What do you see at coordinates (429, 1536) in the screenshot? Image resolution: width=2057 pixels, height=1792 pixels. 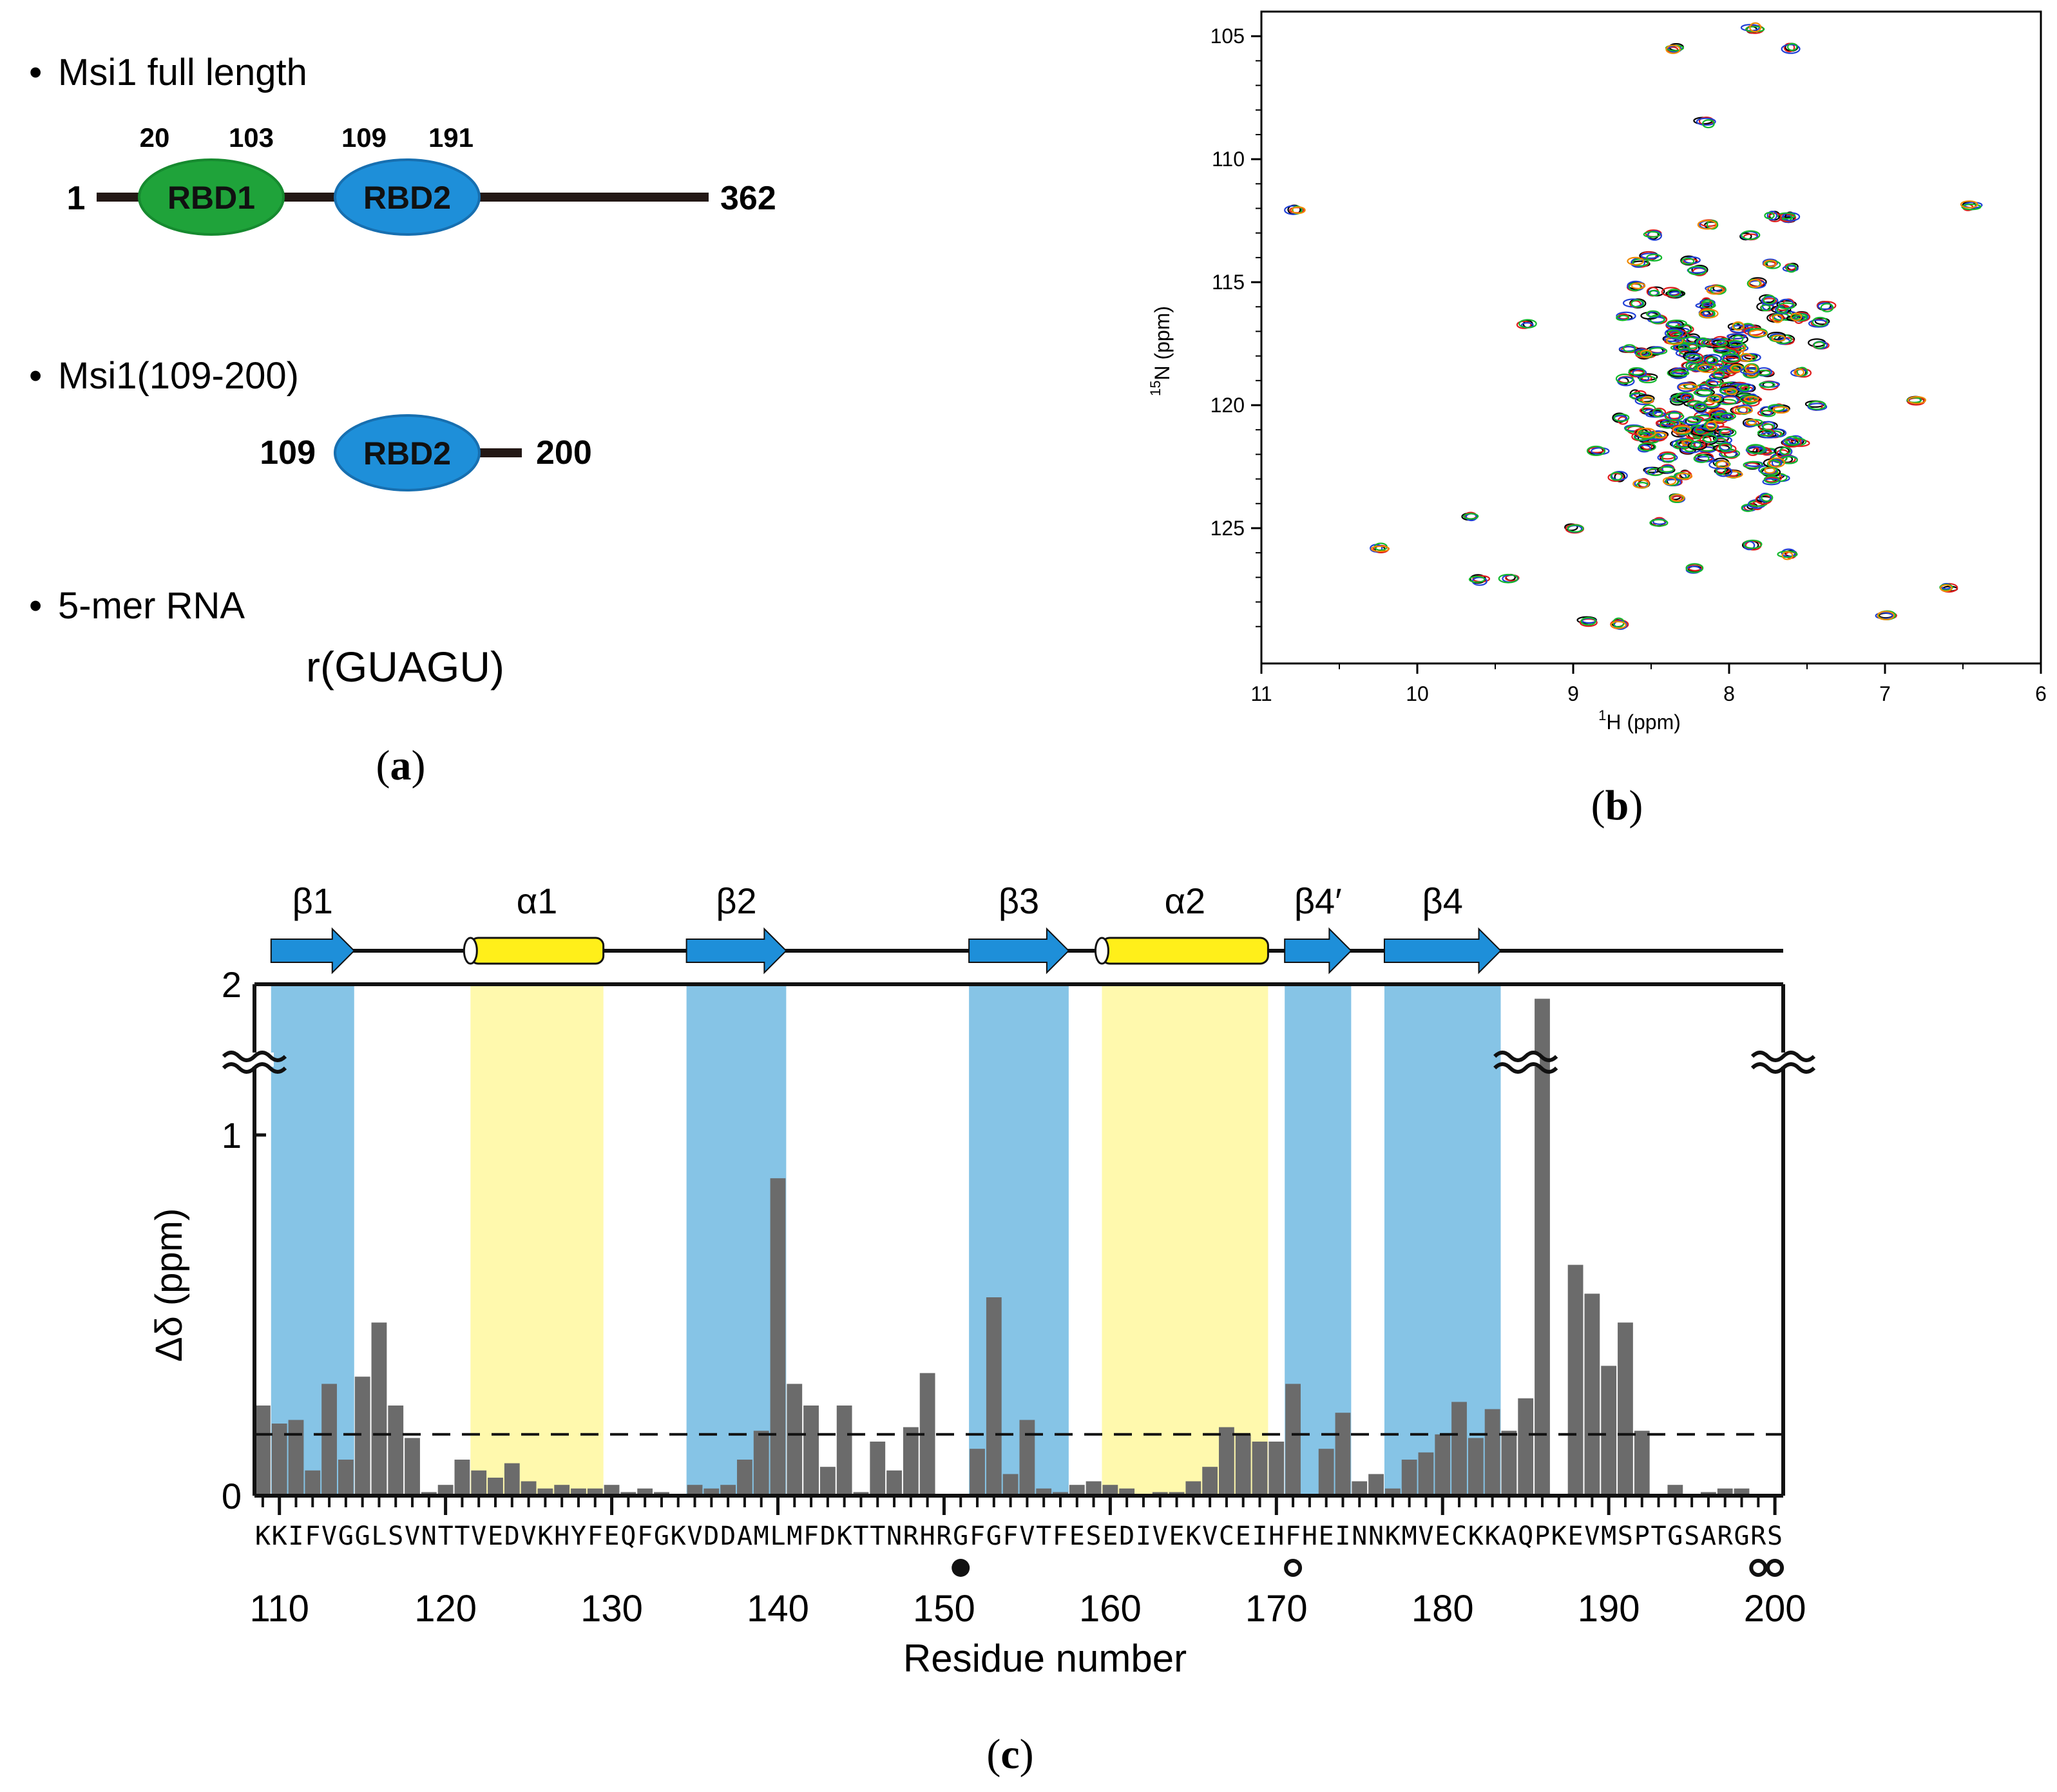 I see `residue-letter: N` at bounding box center [429, 1536].